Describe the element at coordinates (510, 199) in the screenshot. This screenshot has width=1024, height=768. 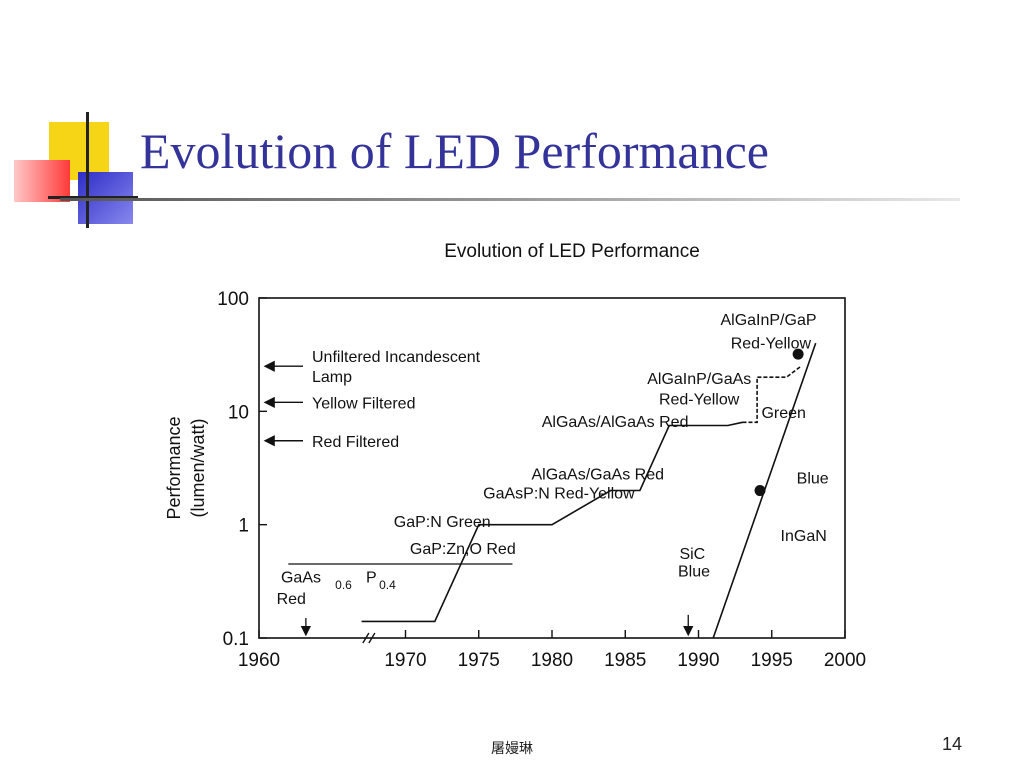
I see `title-underline` at that location.